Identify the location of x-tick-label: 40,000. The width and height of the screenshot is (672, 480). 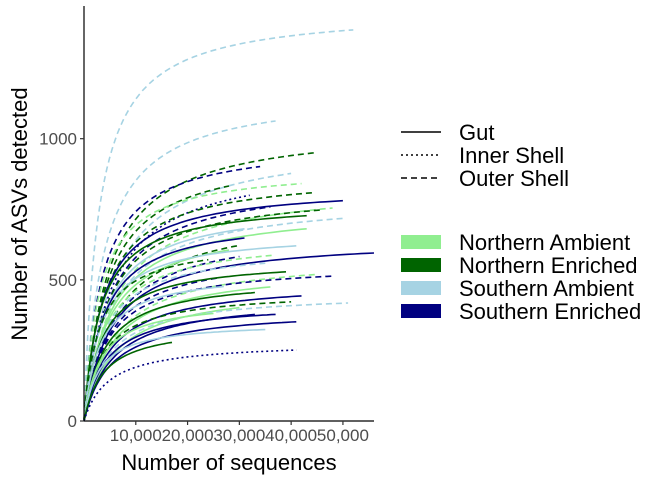
(291, 435).